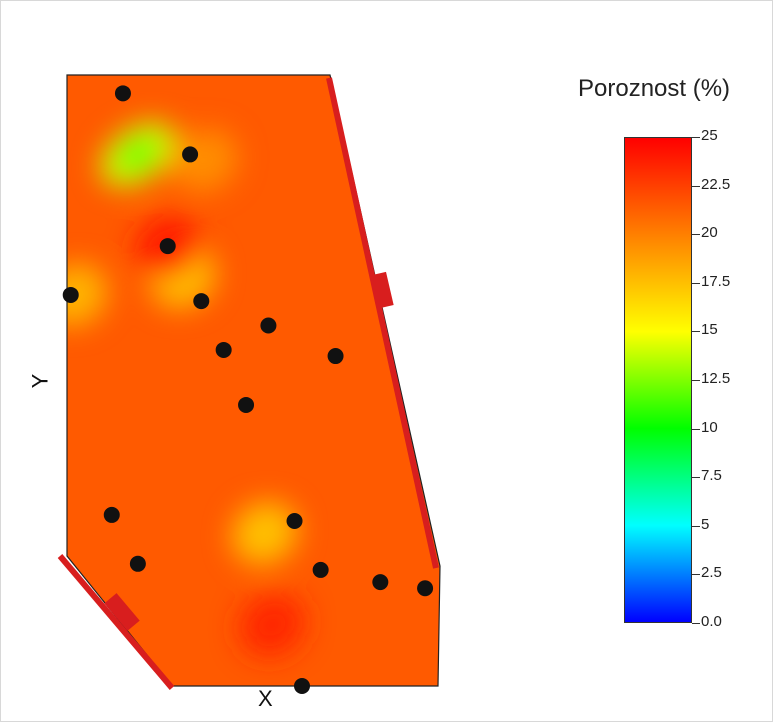 This screenshot has height=722, width=773. Describe the element at coordinates (709, 330) in the screenshot. I see `colorbar-tick-label: 15` at that location.